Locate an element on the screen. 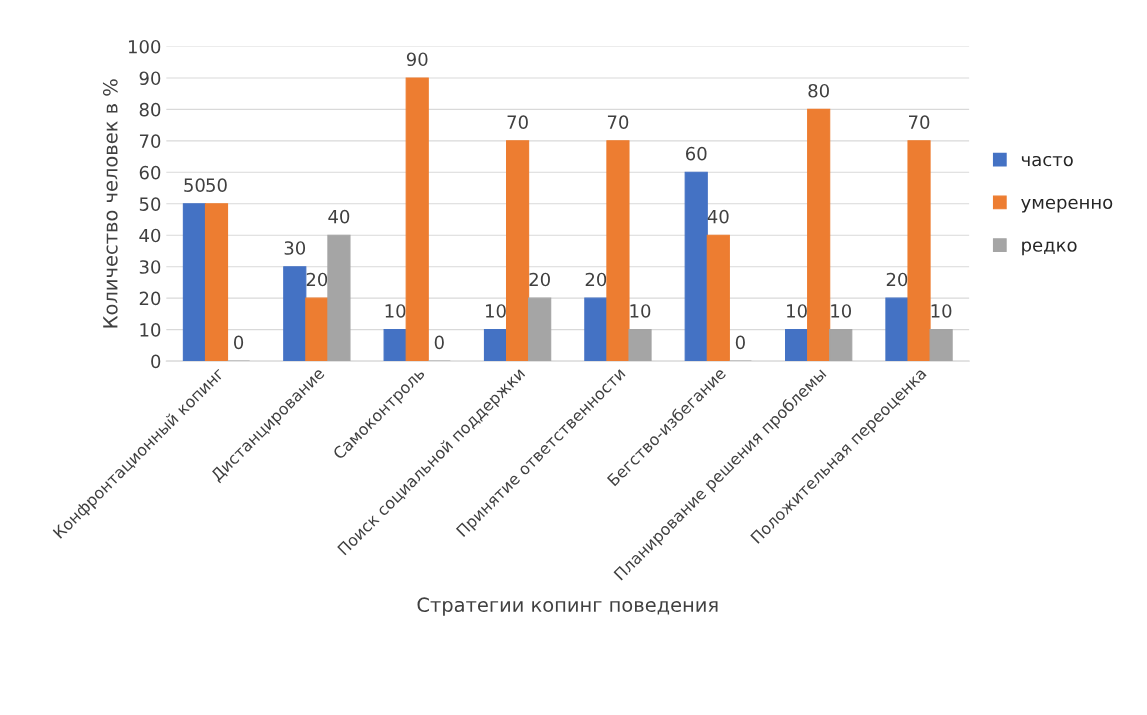 The image size is (1147, 715). y-axis-title: Количество человек в % is located at coordinates (110, 203).